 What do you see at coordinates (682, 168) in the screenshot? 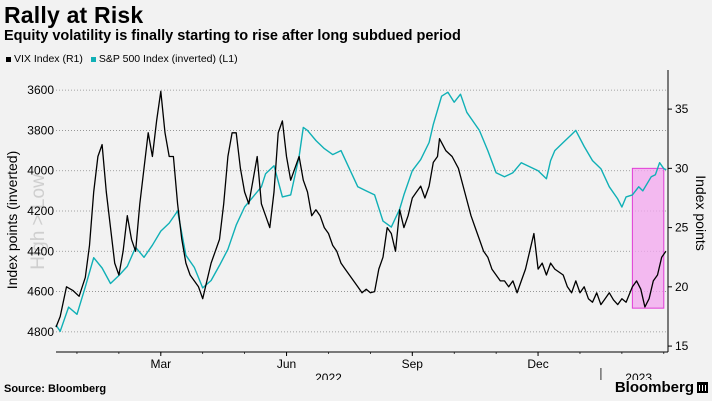
I see `right-tick-label: 30` at bounding box center [682, 168].